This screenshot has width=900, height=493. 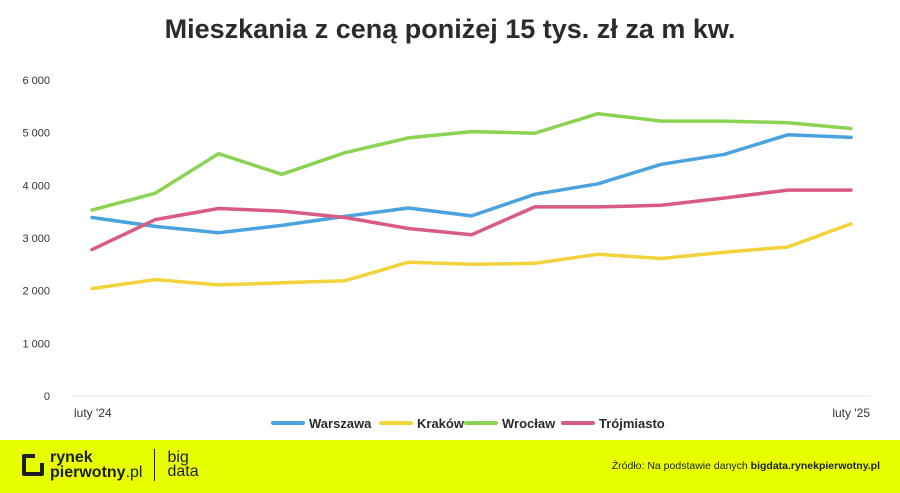 I want to click on x-tick-label-start: luty '24, so click(x=93, y=413).